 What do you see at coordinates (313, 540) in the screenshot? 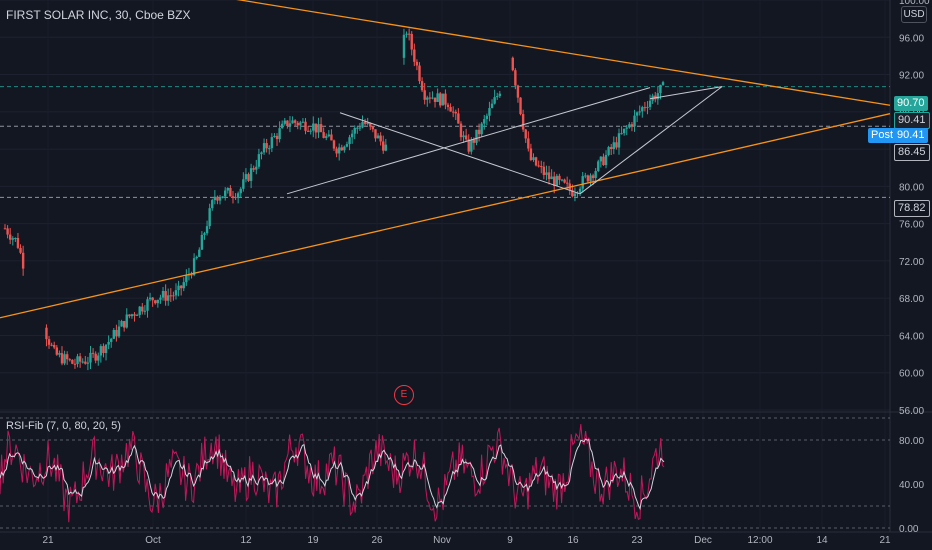
I see `x-tick-label: 19` at bounding box center [313, 540].